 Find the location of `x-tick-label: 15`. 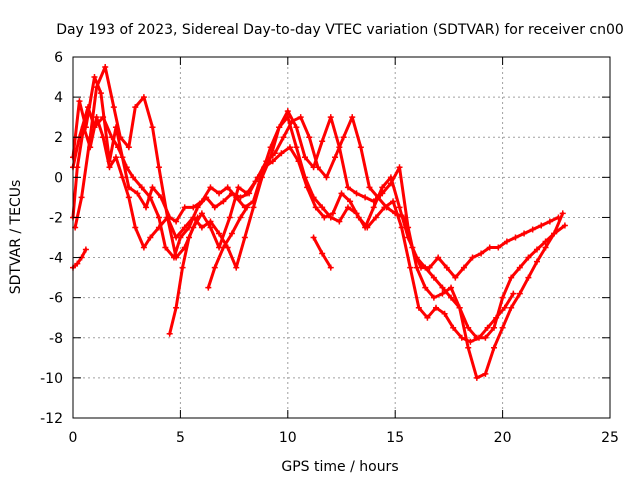

x-tick-label: 15 is located at coordinates (395, 438).